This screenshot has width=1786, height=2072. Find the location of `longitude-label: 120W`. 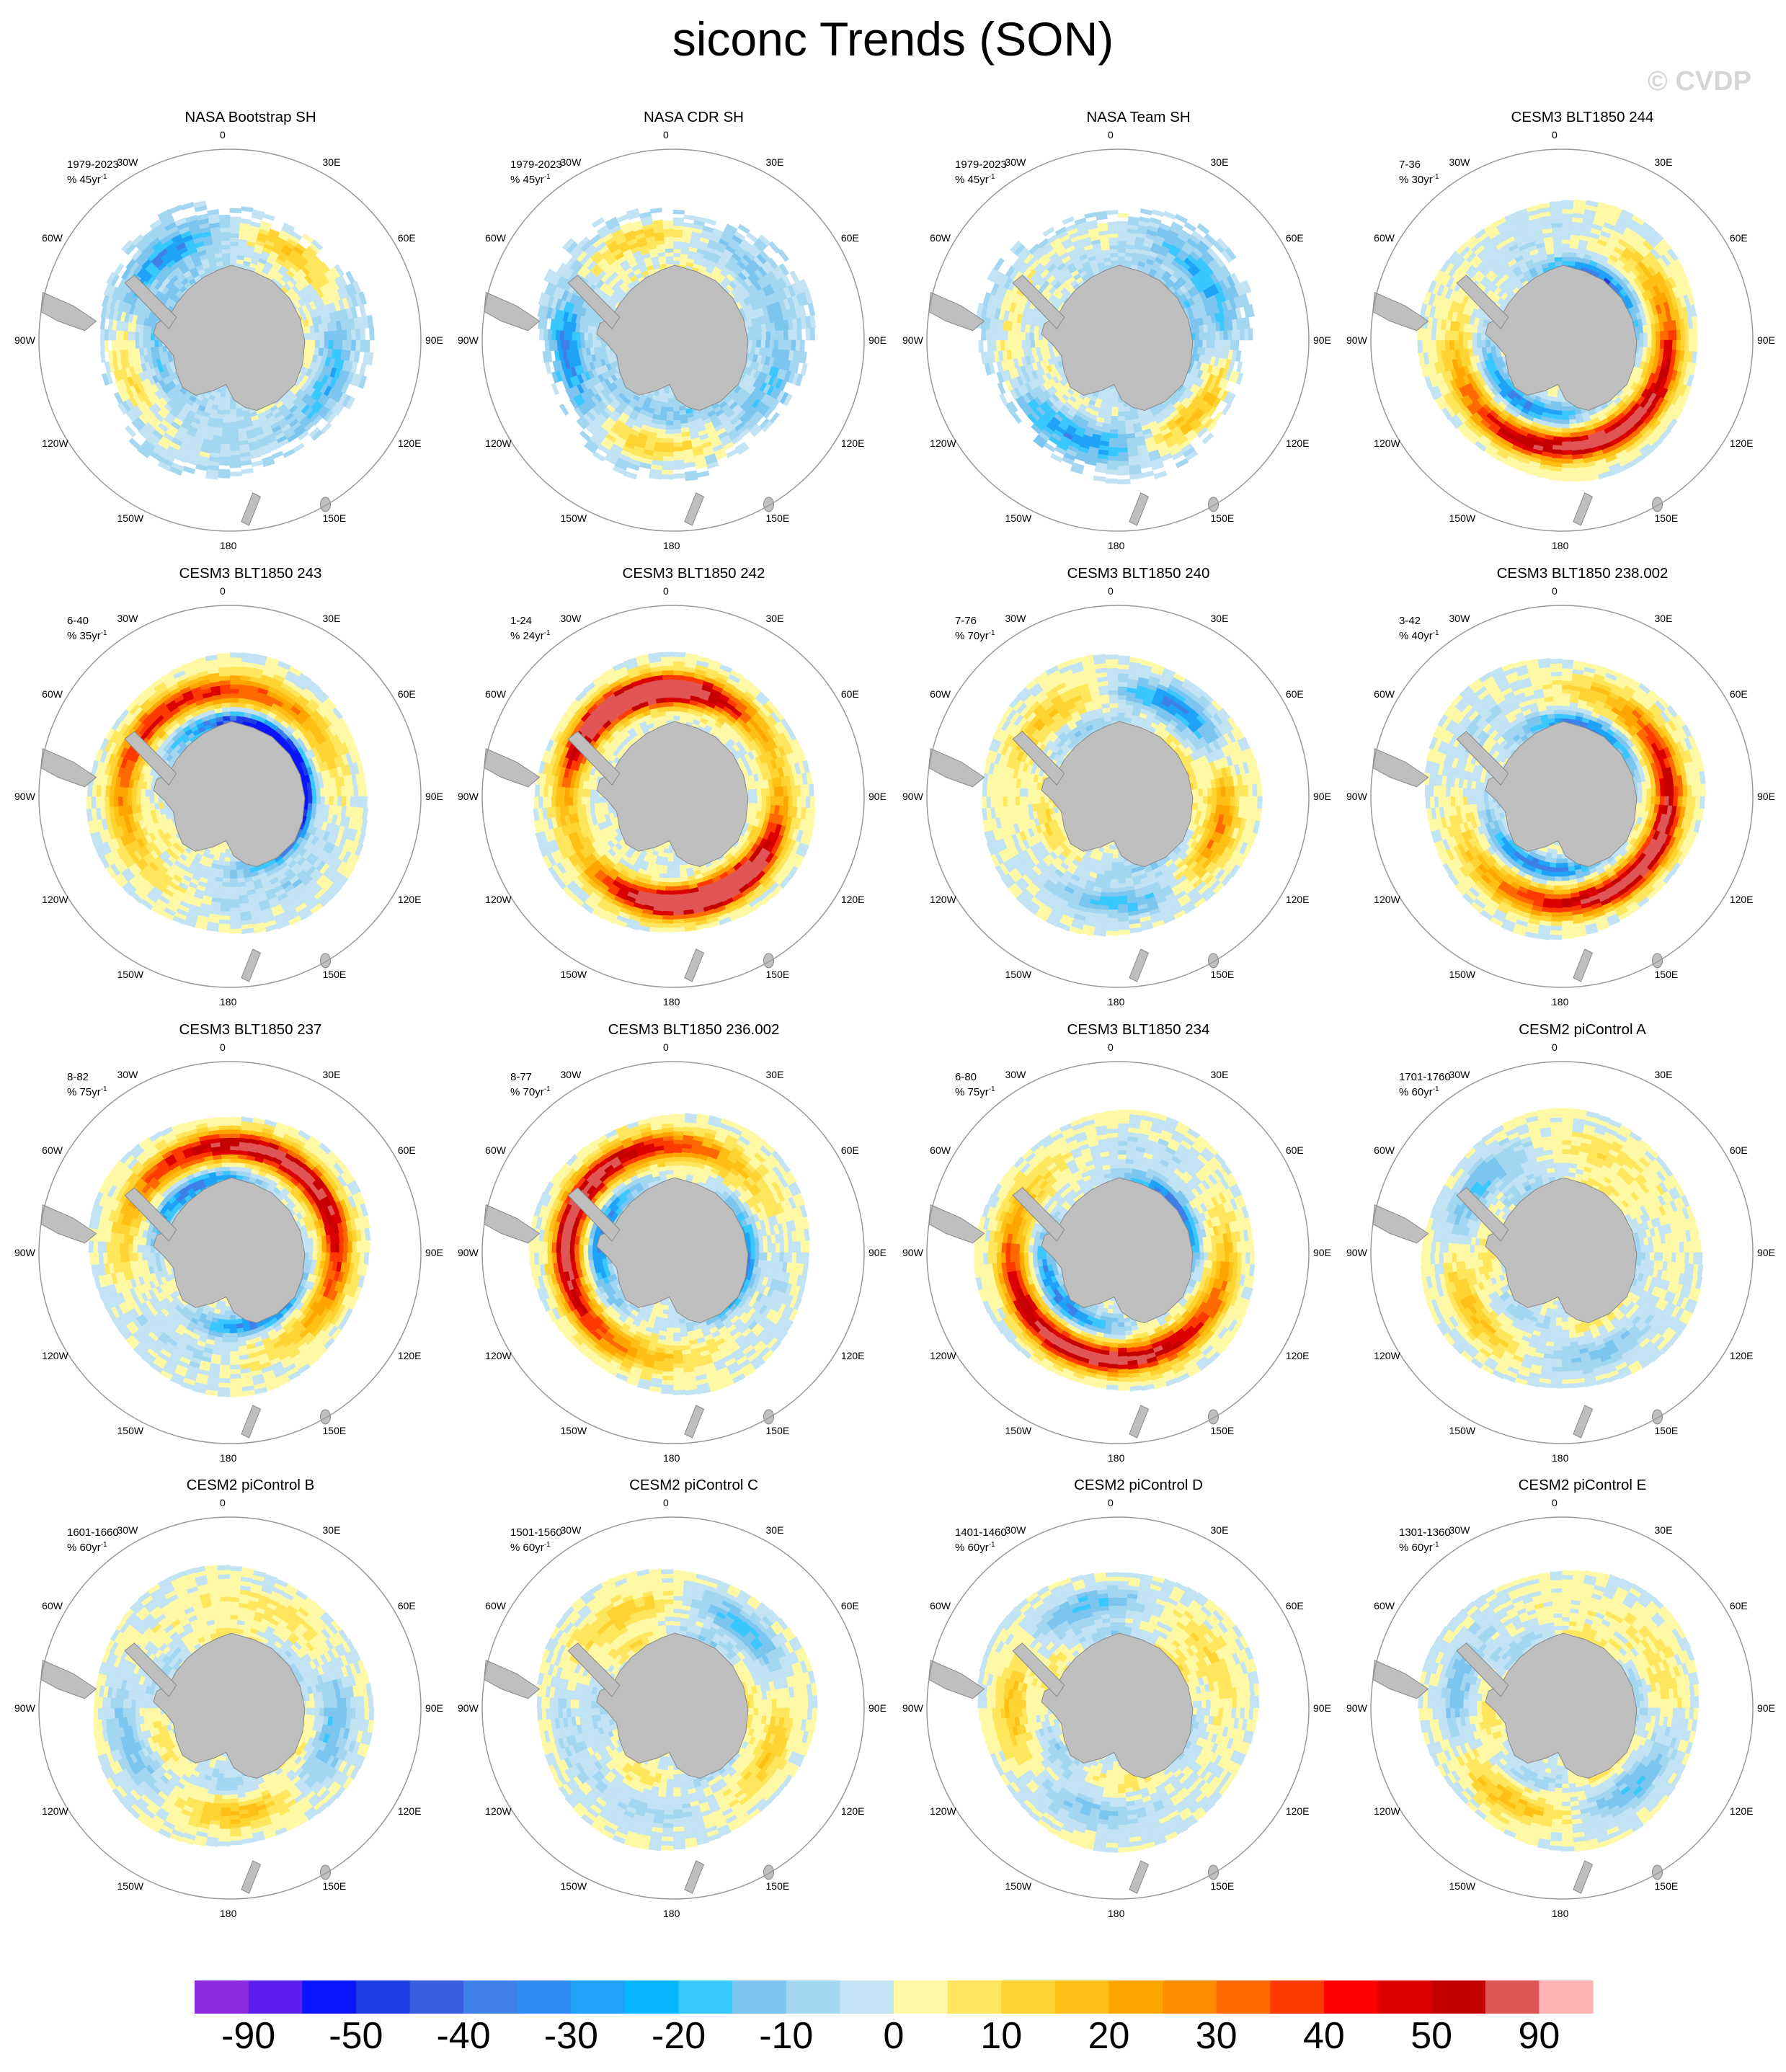

longitude-label: 120W is located at coordinates (55, 443).